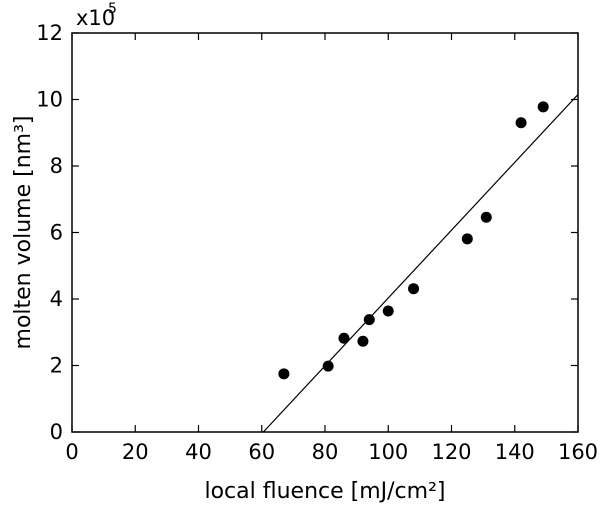 This screenshot has height=506, width=602. Describe the element at coordinates (56, 299) in the screenshot. I see `y-tick-label: 4` at that location.